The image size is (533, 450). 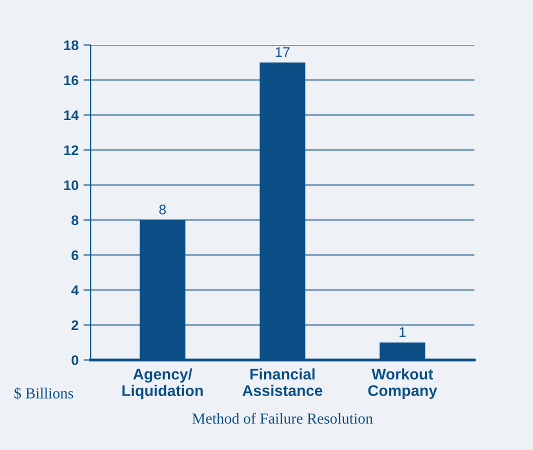 I want to click on y-tick-label: 10, so click(x=71, y=185).